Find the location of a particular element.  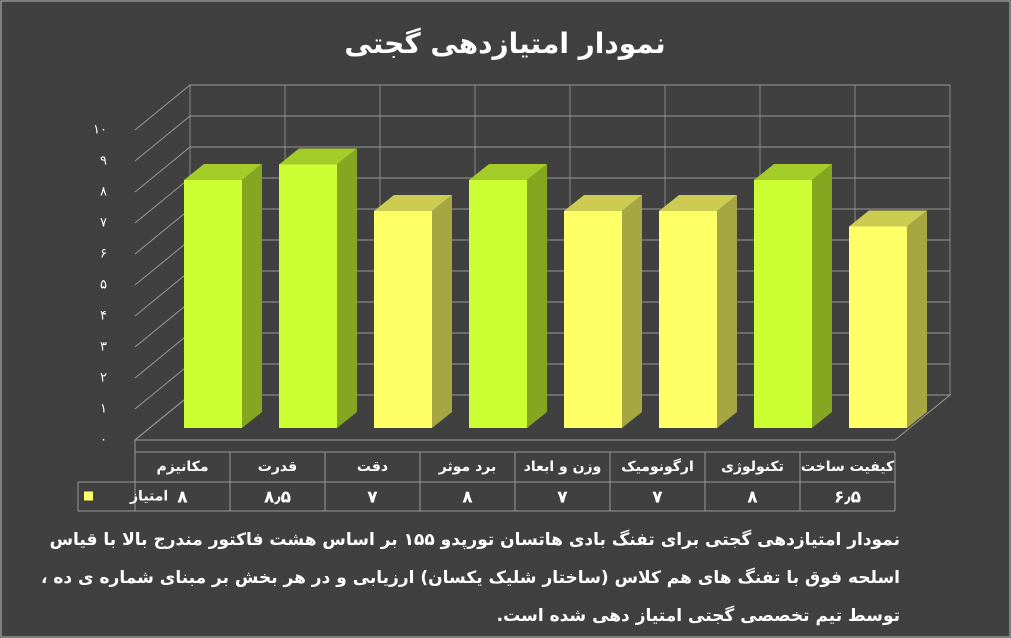

value-label: ۸٫۵ is located at coordinates (277, 498).